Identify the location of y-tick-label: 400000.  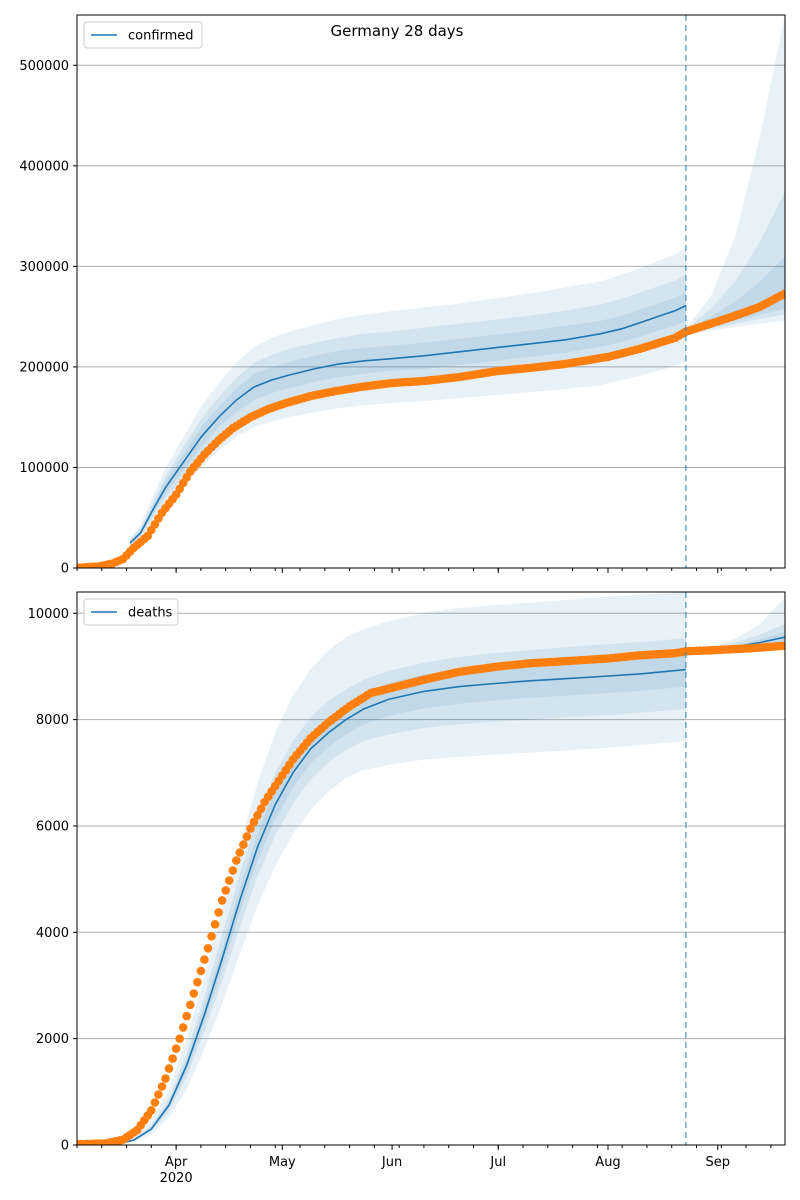
(44, 166).